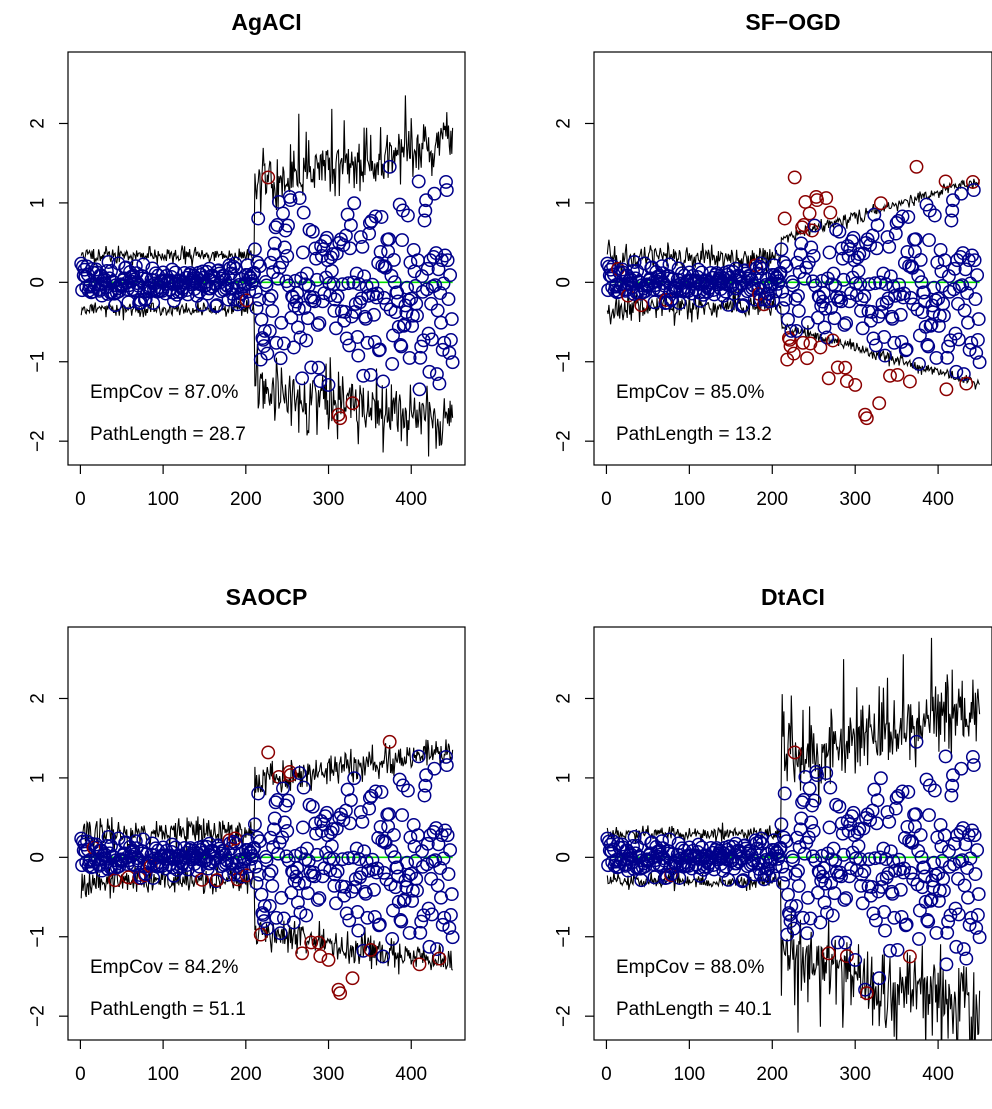 This screenshot has width=992, height=1109. What do you see at coordinates (267, 276) in the screenshot?
I see `plot-area` at bounding box center [267, 276].